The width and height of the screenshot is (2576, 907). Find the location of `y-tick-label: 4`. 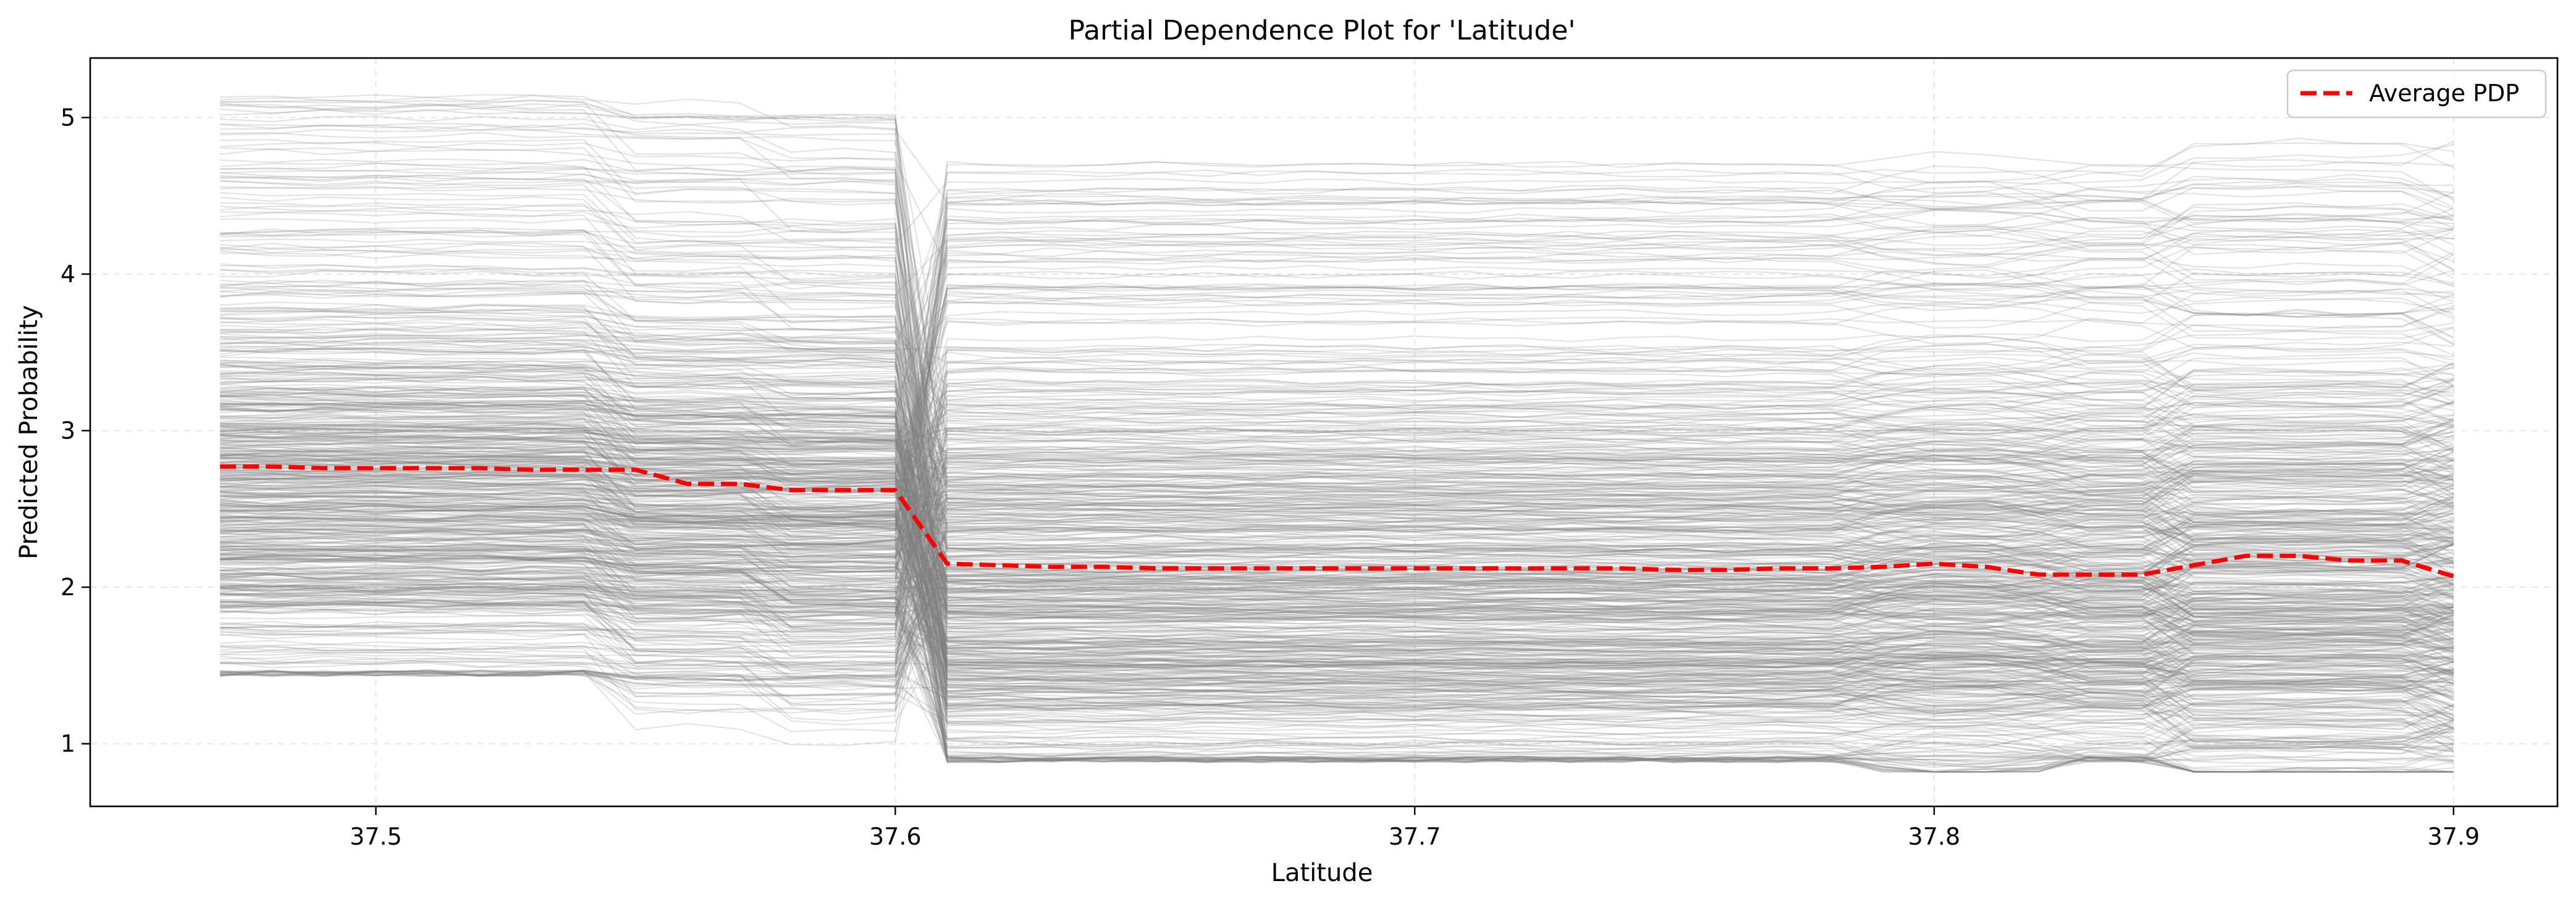

y-tick-label: 4 is located at coordinates (68, 274).